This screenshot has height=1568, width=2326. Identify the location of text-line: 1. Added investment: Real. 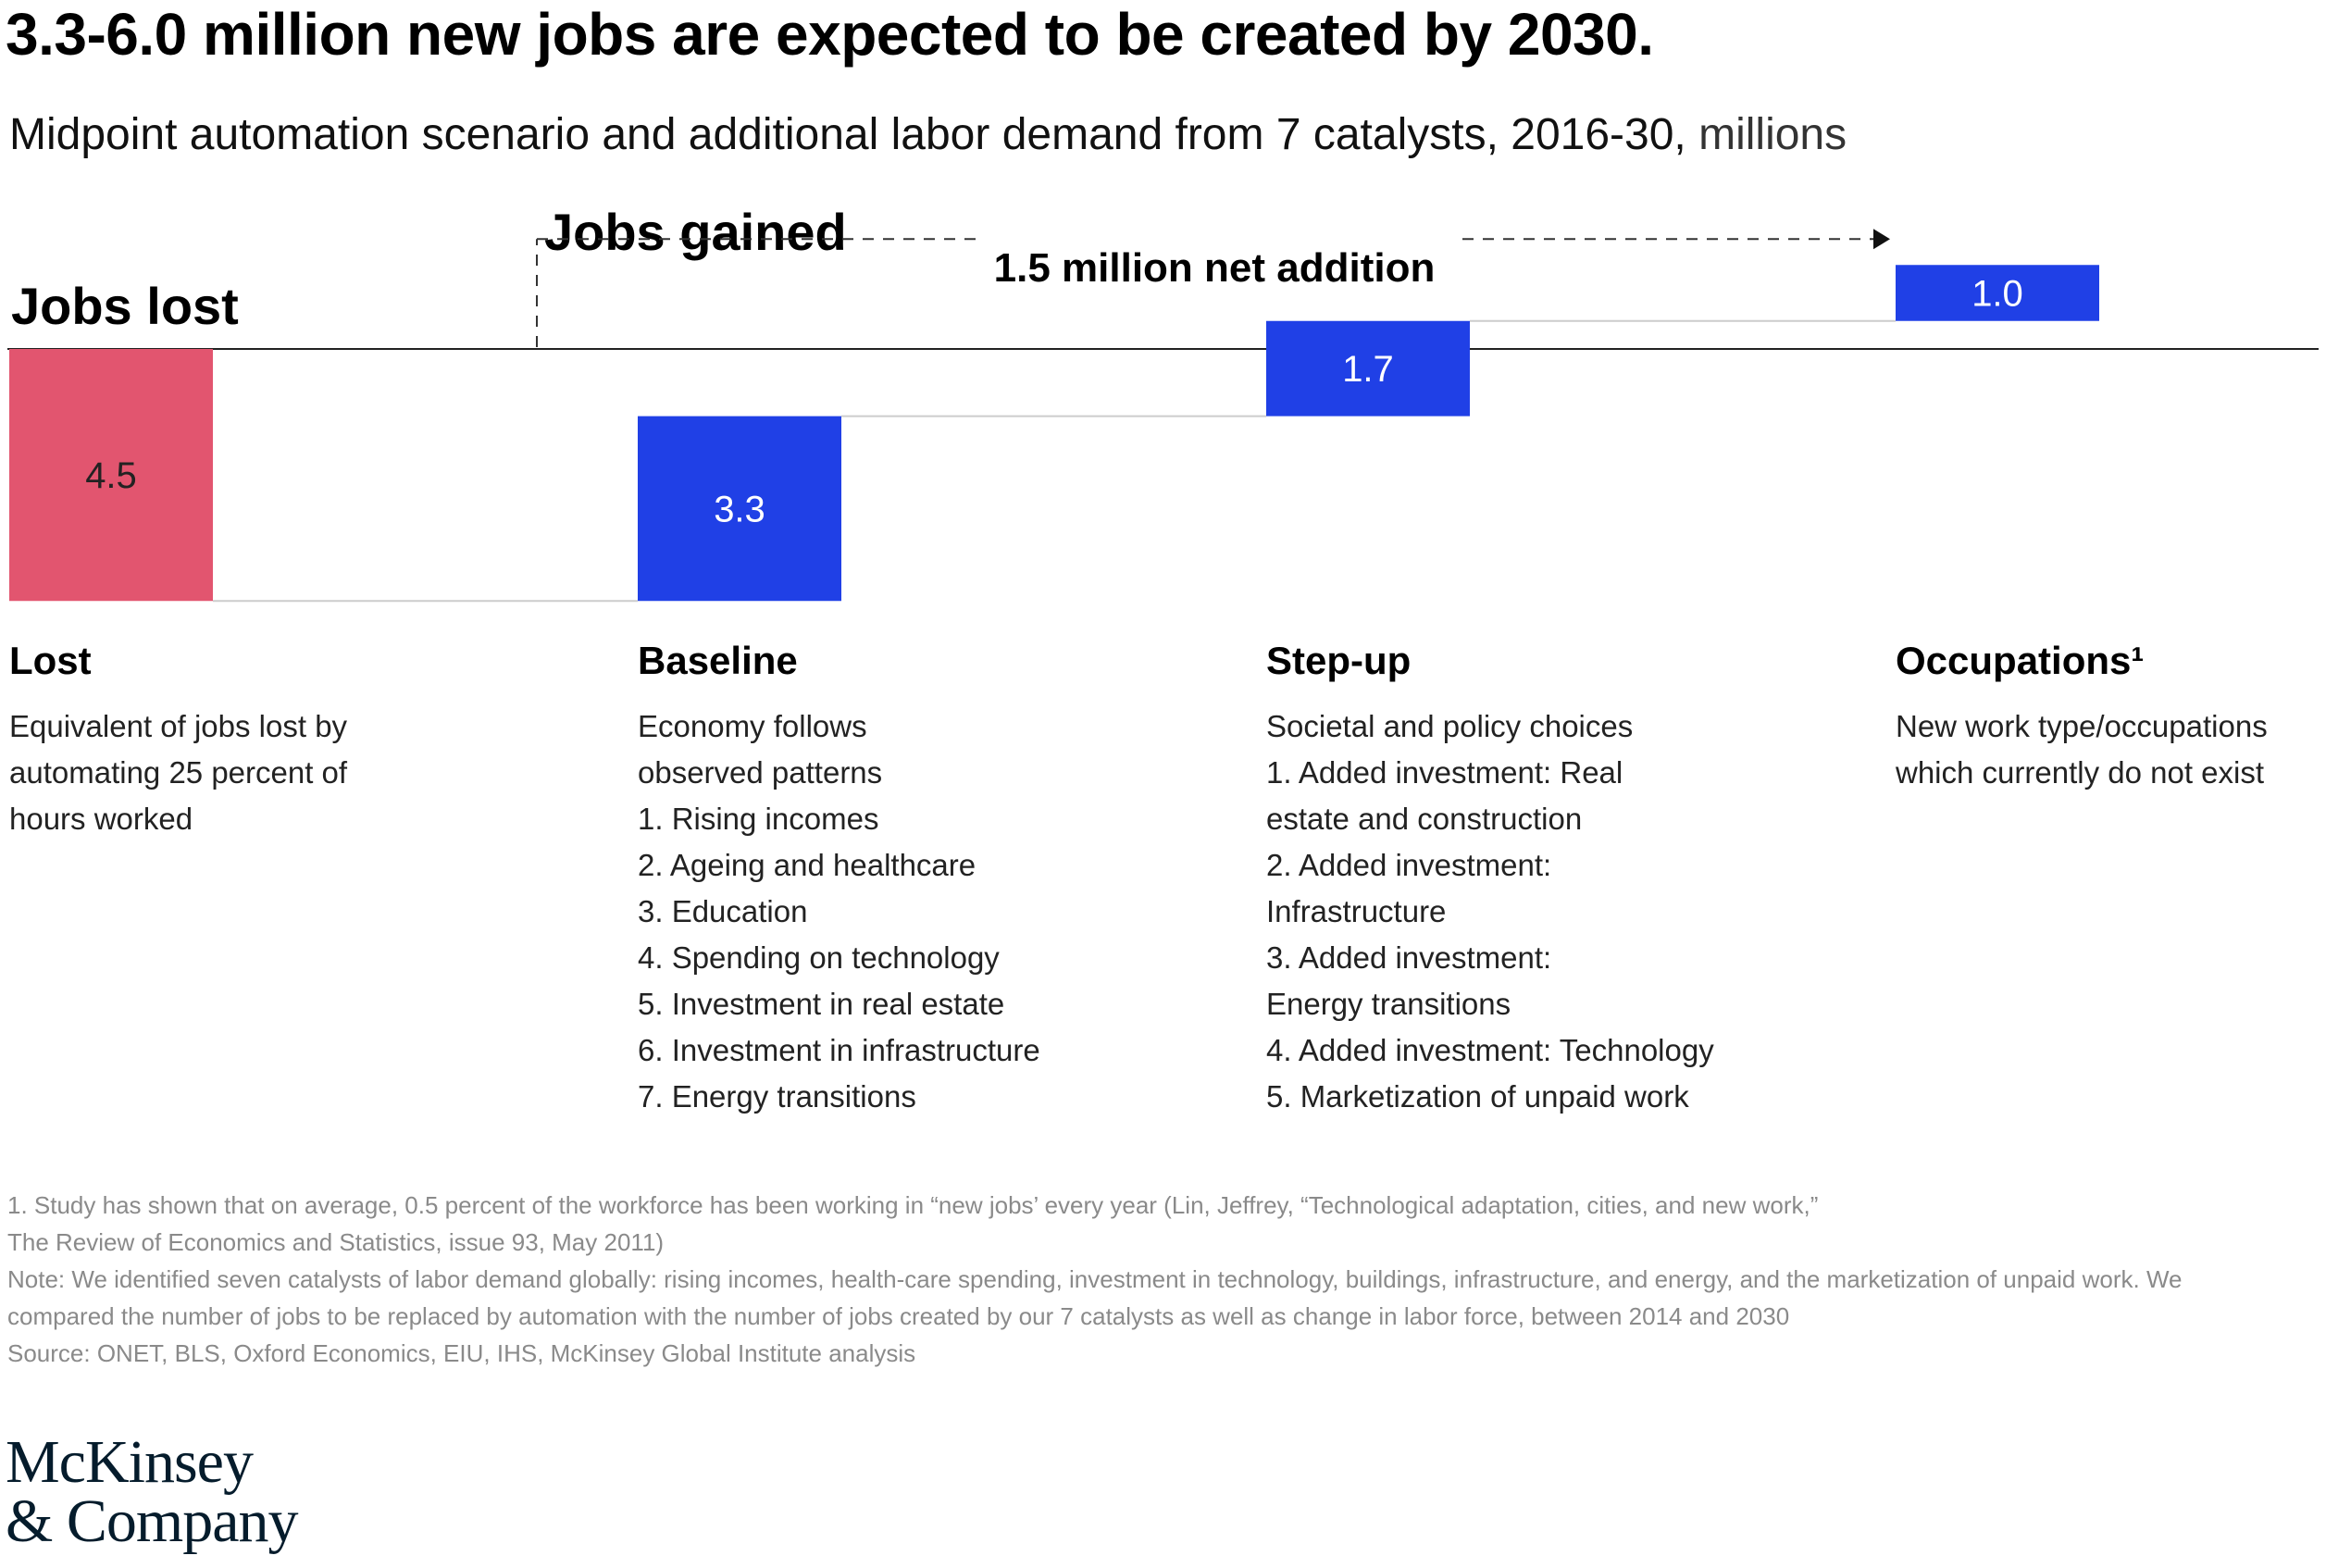
(1444, 772).